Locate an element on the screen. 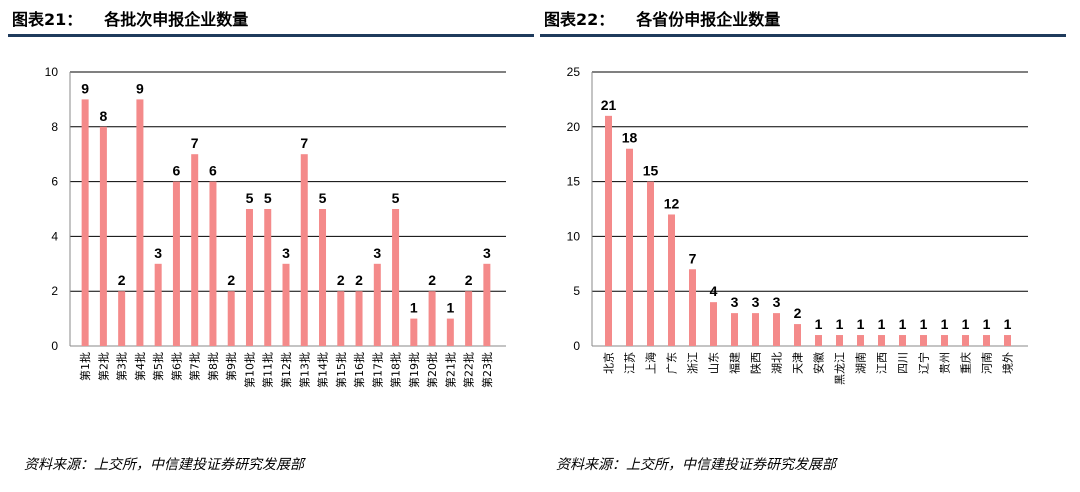  category-label: 第12批 is located at coordinates (286, 370).